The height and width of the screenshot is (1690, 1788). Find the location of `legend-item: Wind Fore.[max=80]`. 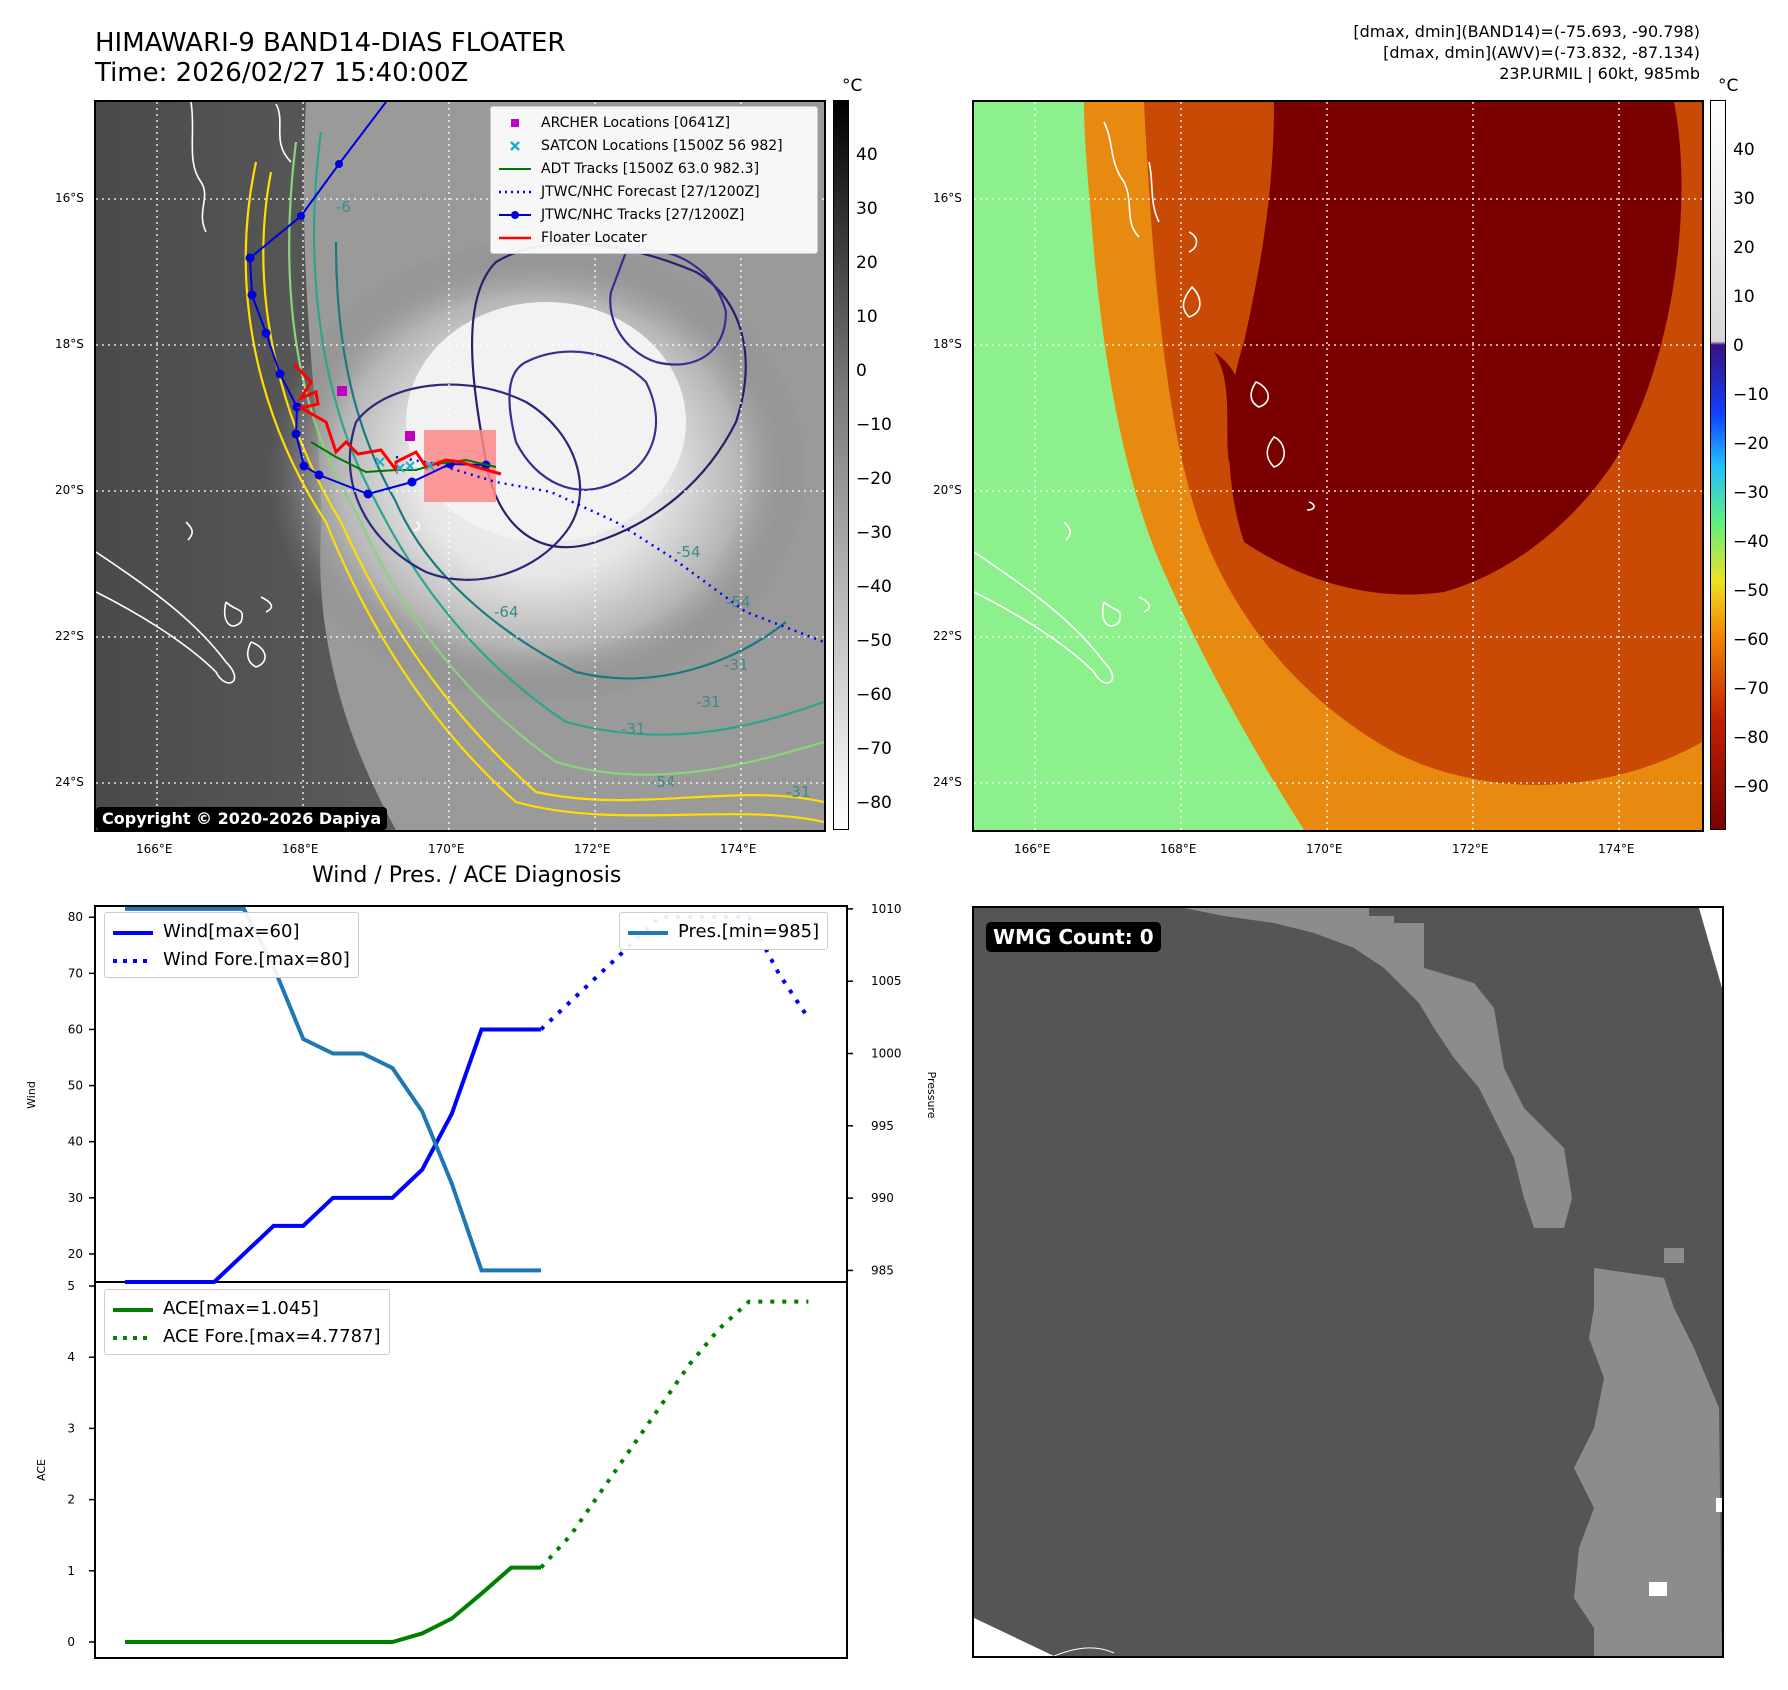

legend-item: Wind Fore.[max=80] is located at coordinates (231, 959).